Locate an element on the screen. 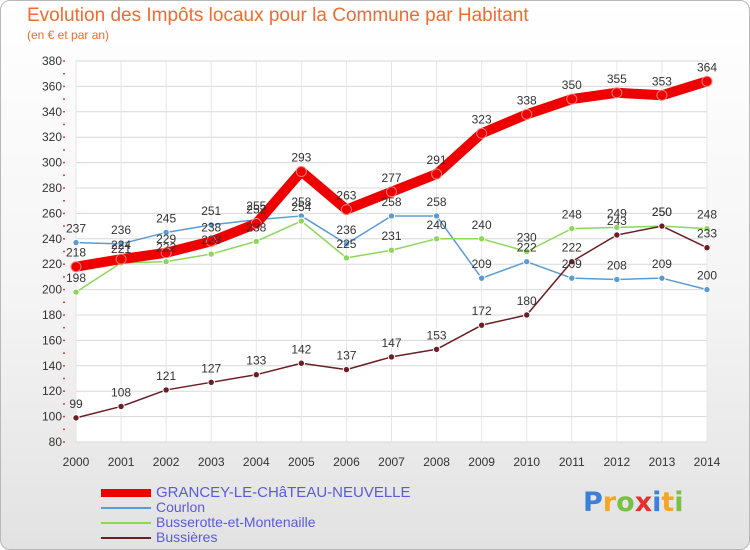 This screenshot has width=750, height=550. legend-label-bussieres: Bussières is located at coordinates (187, 537).